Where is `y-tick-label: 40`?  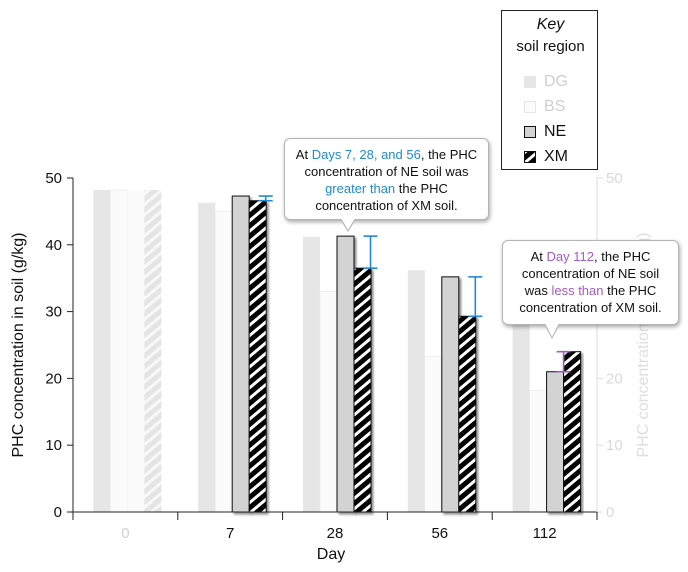 y-tick-label: 40 is located at coordinates (53, 245).